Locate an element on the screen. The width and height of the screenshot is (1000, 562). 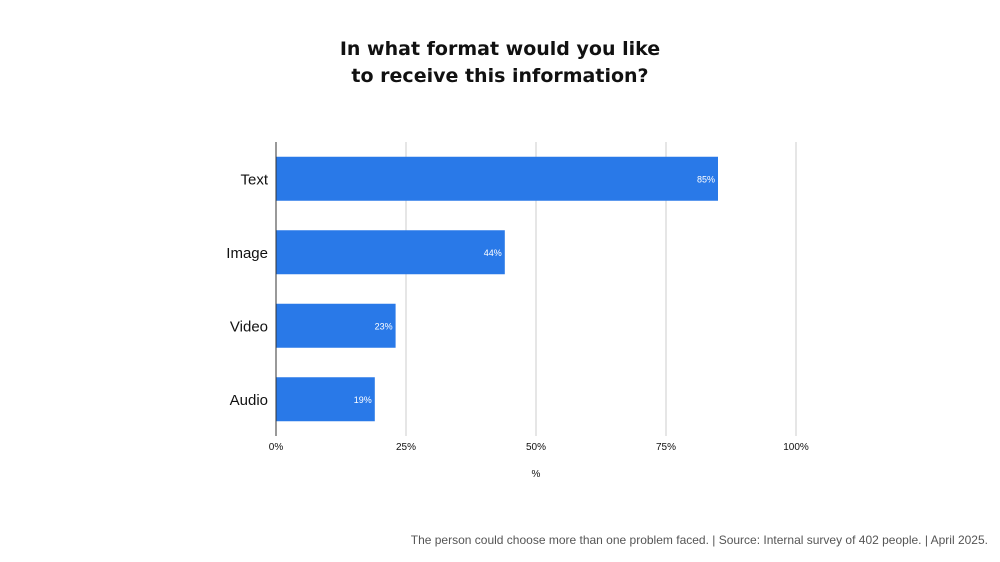
data-label: 85% is located at coordinates (706, 179).